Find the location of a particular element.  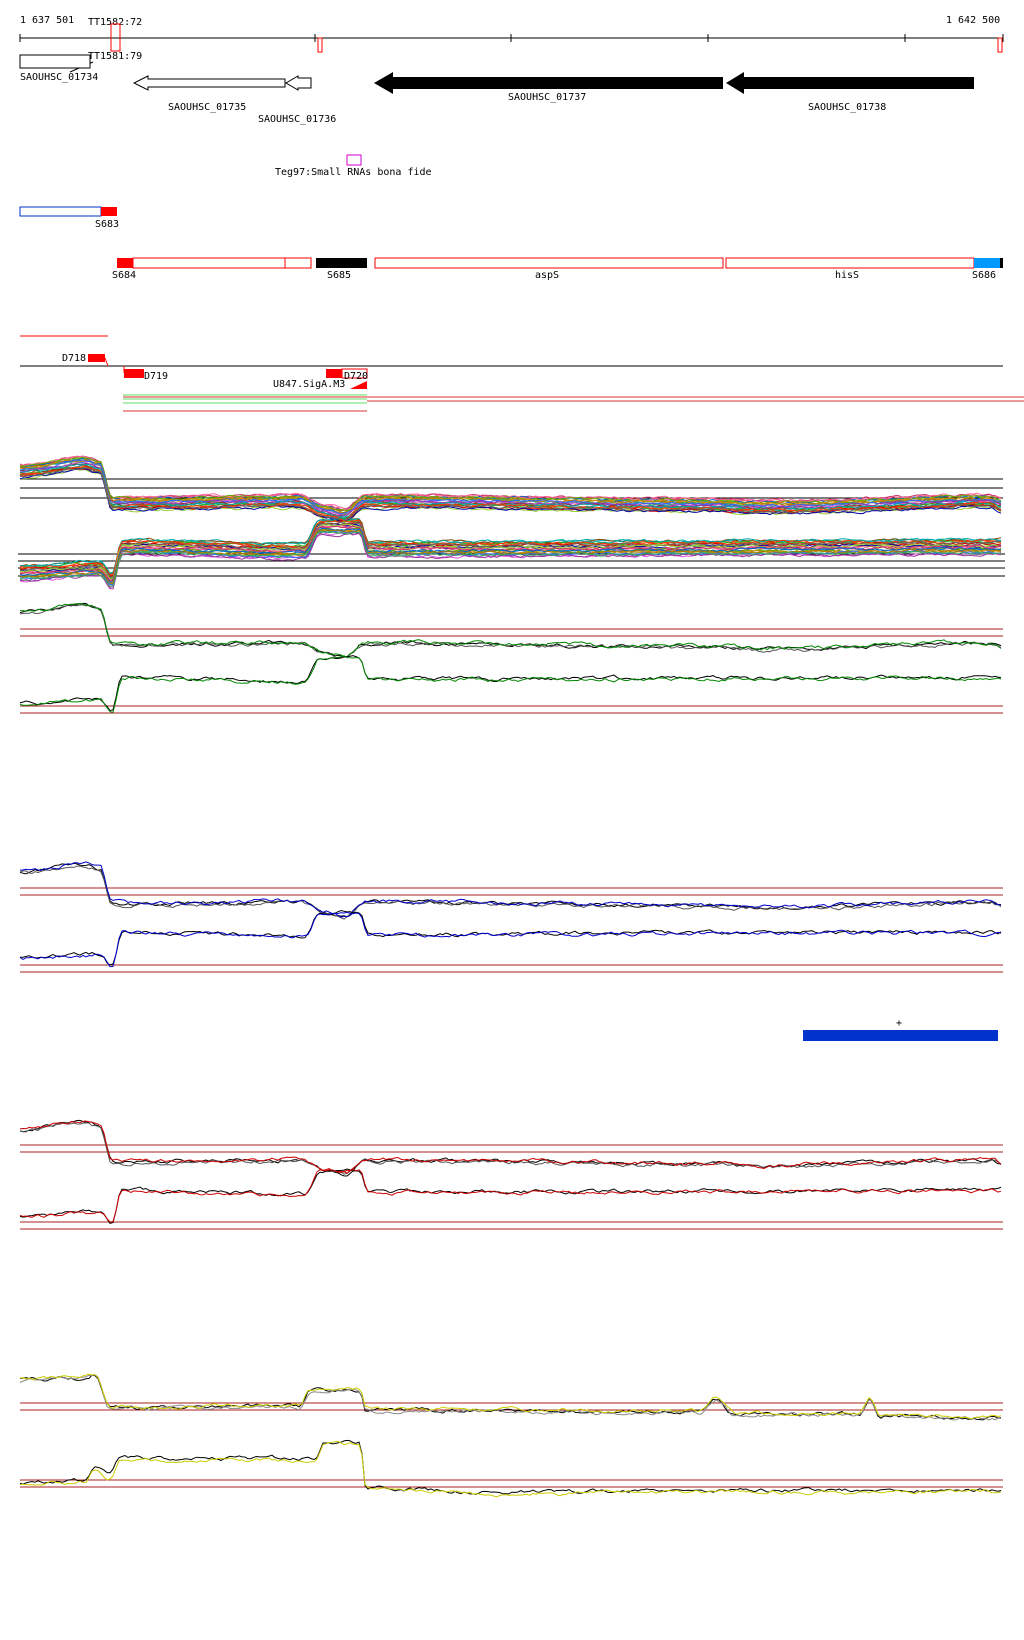

srna-teg97-label: Teg97:Small RNAs bona fide is located at coordinates (353, 172).